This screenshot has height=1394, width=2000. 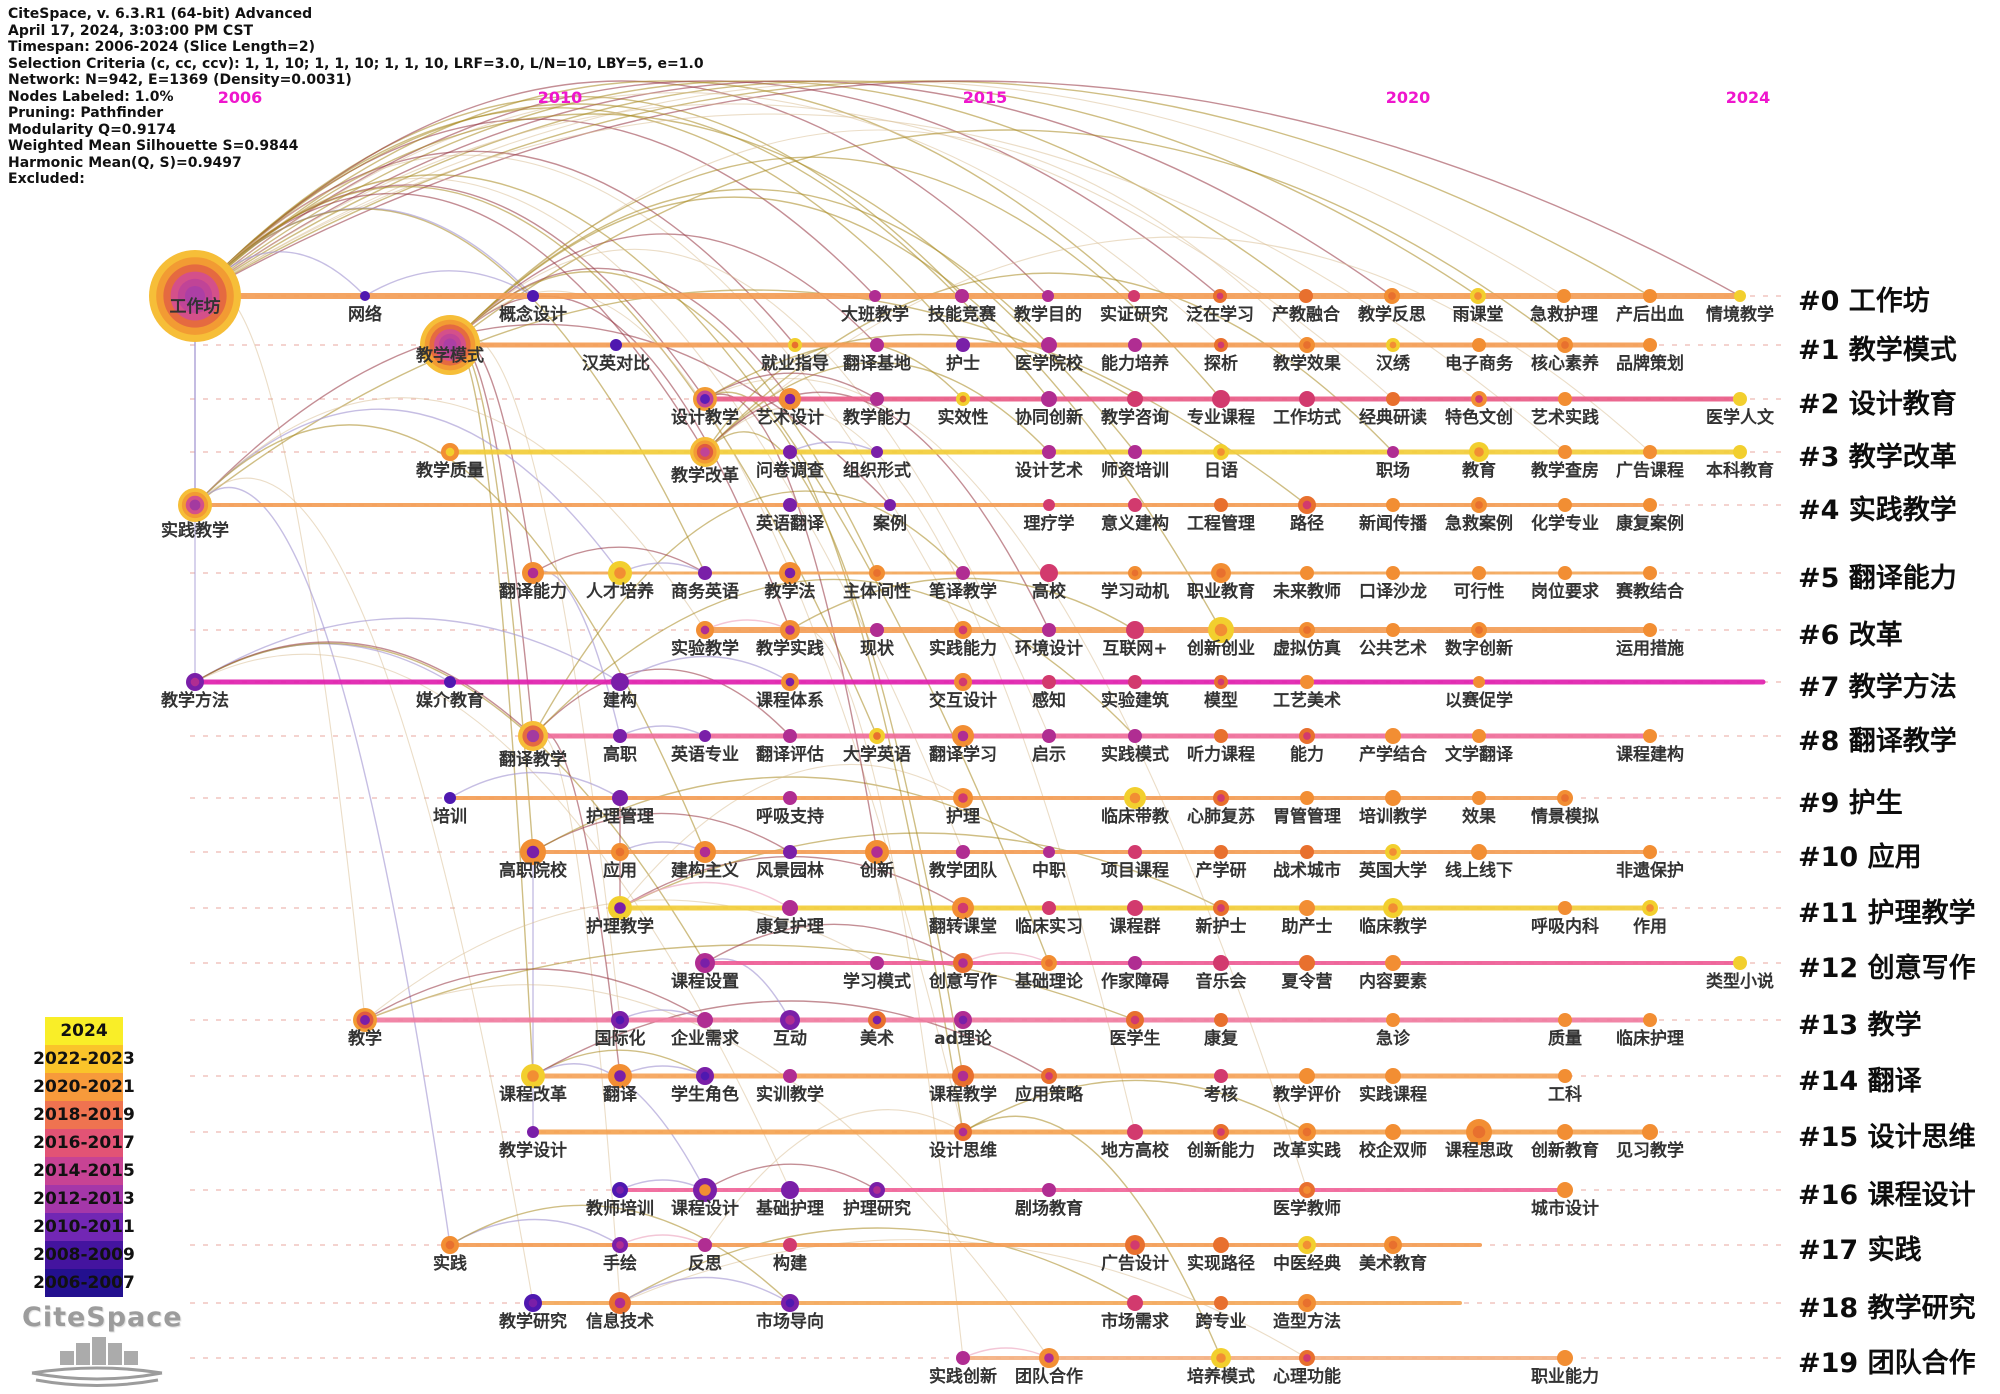 I want to click on cluster-label-3: #3 教学改革, so click(x=1877, y=457).